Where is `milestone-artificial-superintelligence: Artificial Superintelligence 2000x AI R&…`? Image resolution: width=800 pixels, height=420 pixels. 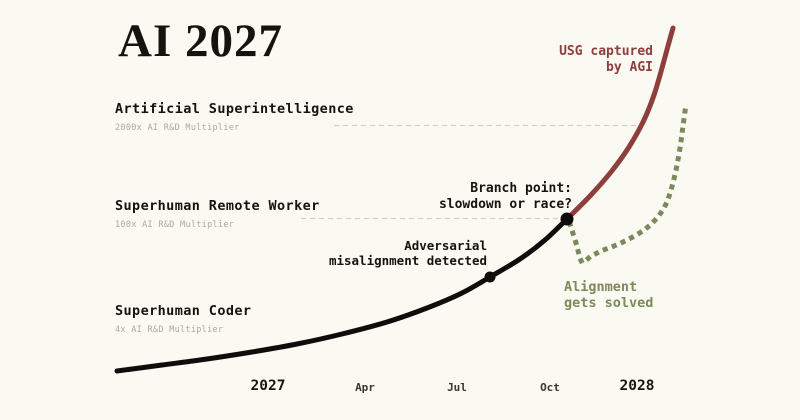 milestone-artificial-superintelligence: Artificial Superintelligence 2000x AI R&… is located at coordinates (234, 117).